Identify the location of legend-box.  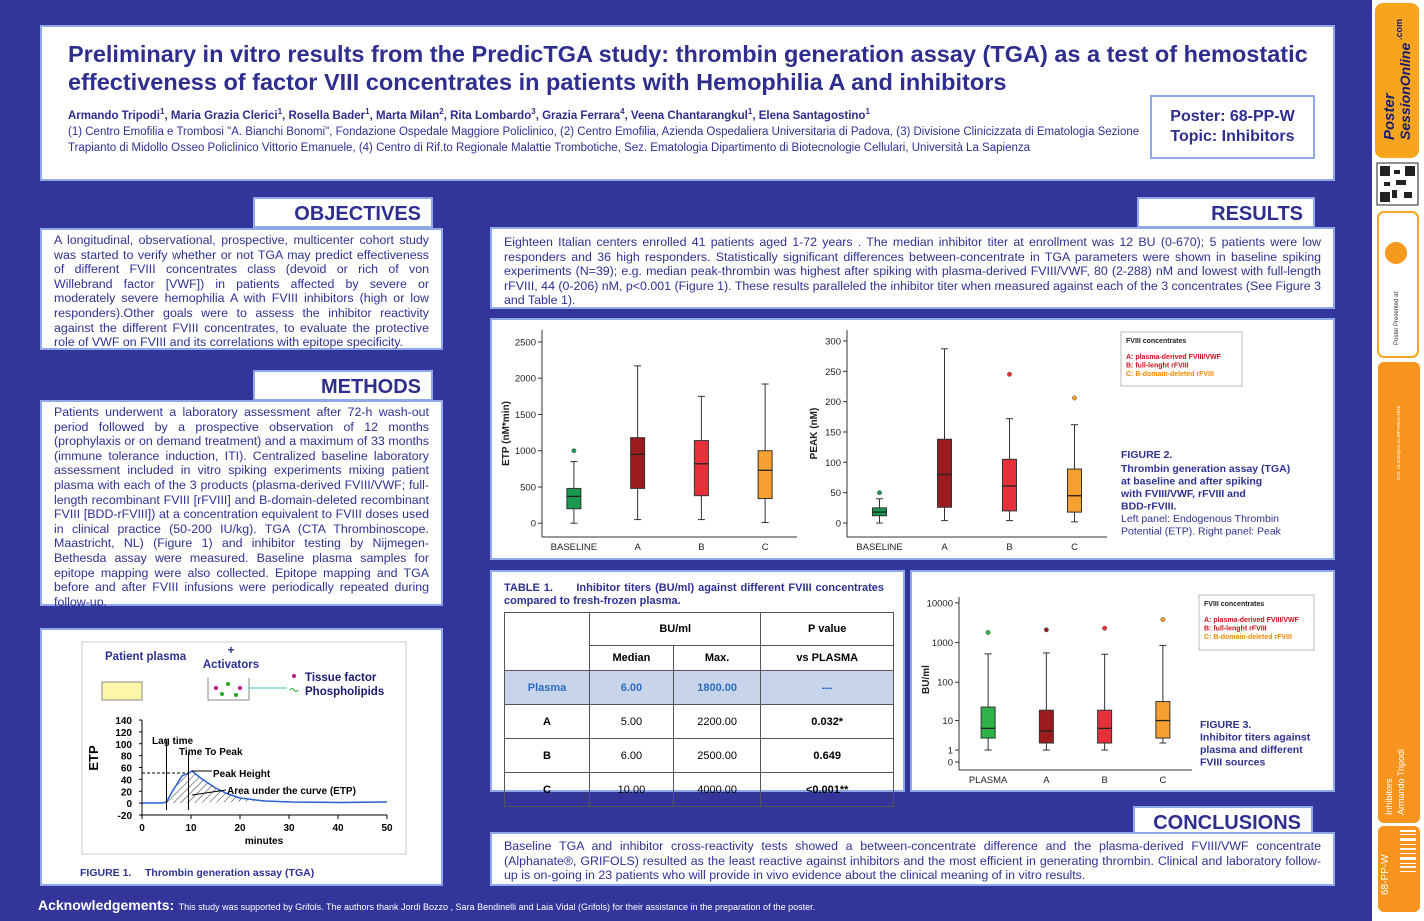
(1181, 359).